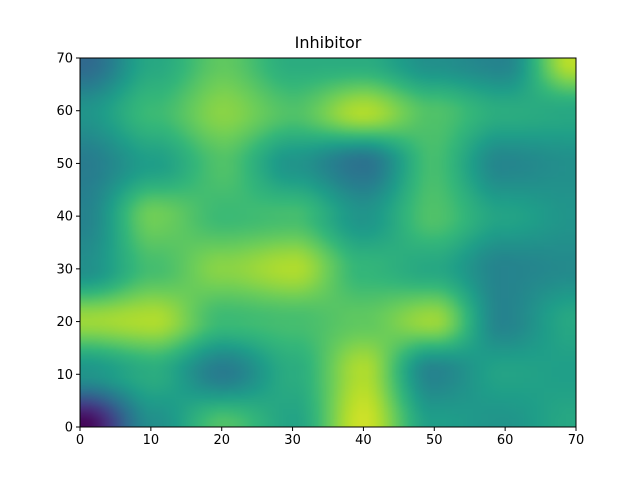 Image resolution: width=640 pixels, height=480 pixels. Describe the element at coordinates (328, 42) in the screenshot. I see `chart-title: Inhibitor` at that location.